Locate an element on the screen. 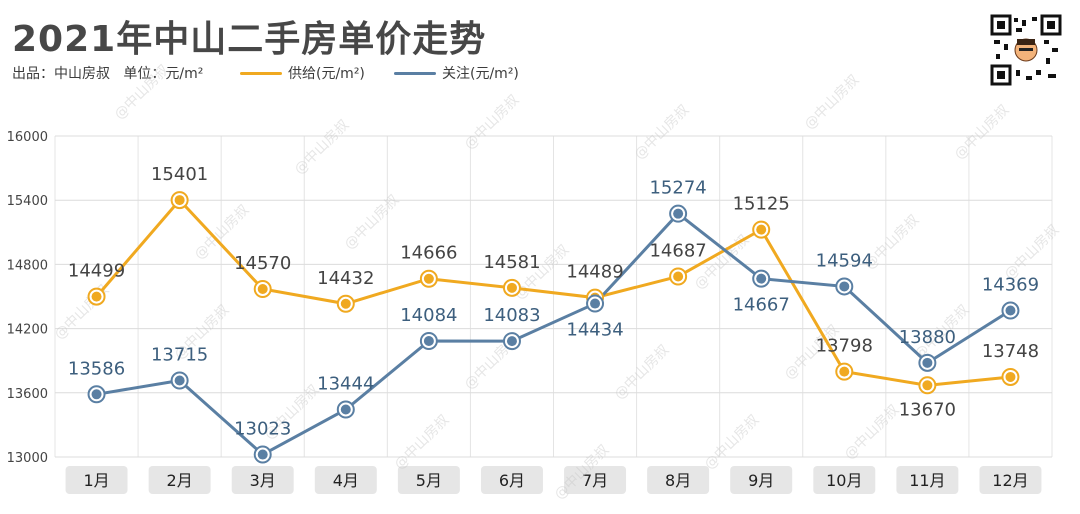 The width and height of the screenshot is (1080, 514). x-tick-label: 10月 is located at coordinates (844, 480).